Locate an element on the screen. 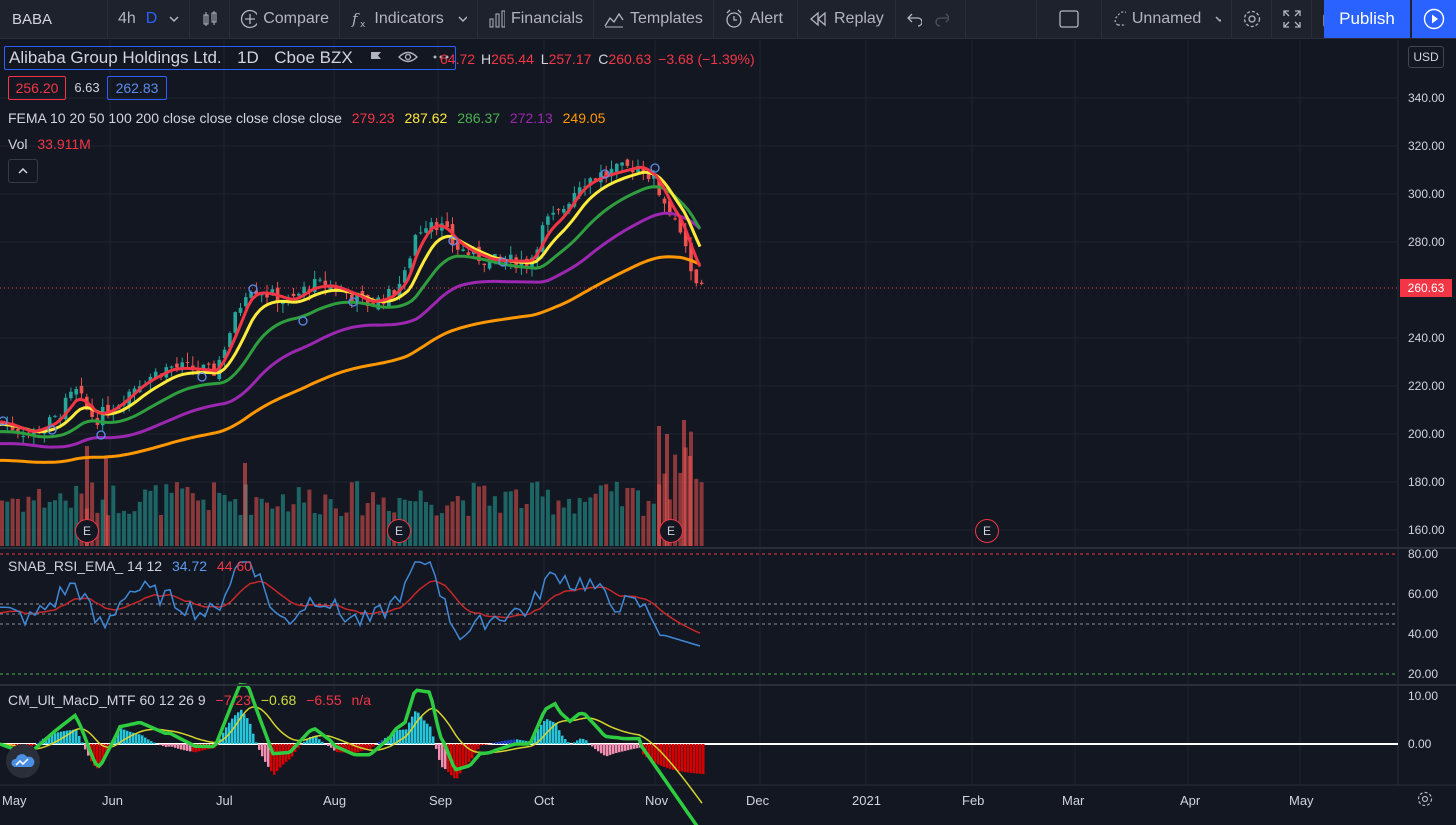 The width and height of the screenshot is (1456, 825). redo-icon is located at coordinates (942, 19).